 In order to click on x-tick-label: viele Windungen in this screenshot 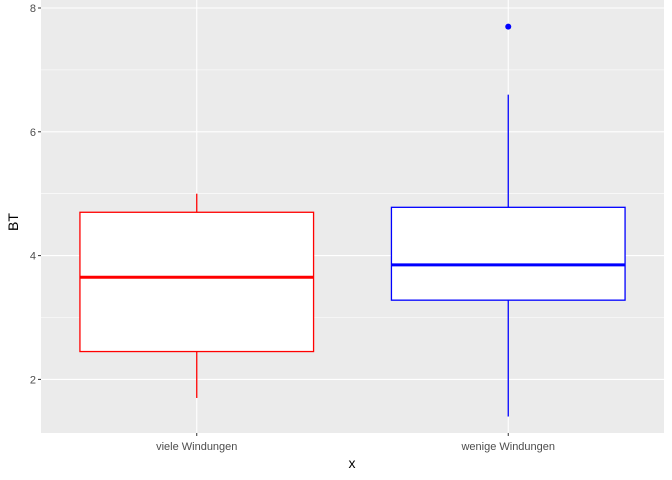, I will do `click(196, 447)`.